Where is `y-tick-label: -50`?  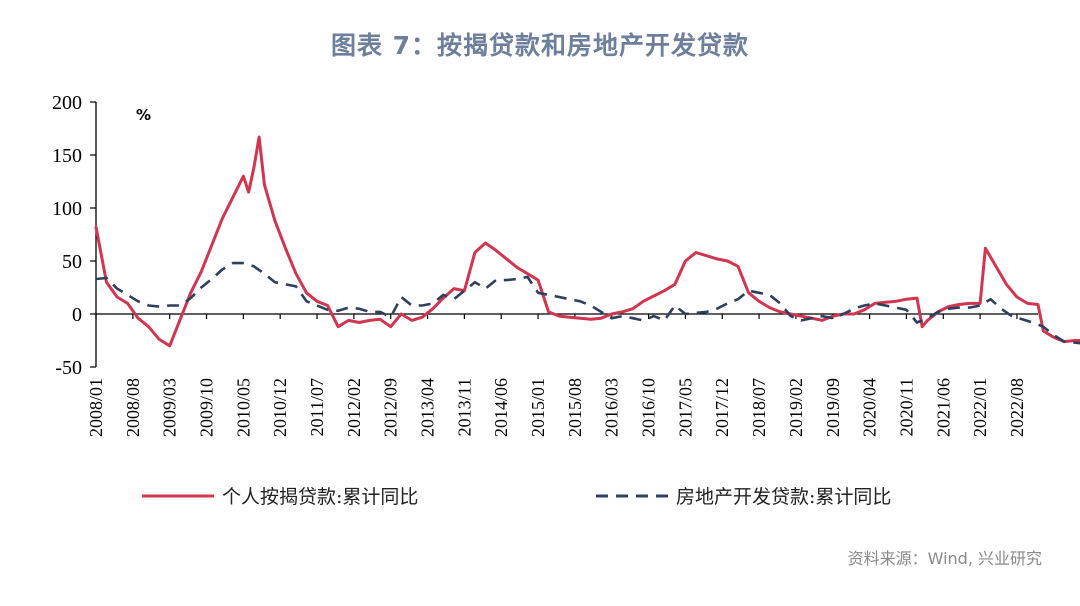
y-tick-label: -50 is located at coordinates (68, 368).